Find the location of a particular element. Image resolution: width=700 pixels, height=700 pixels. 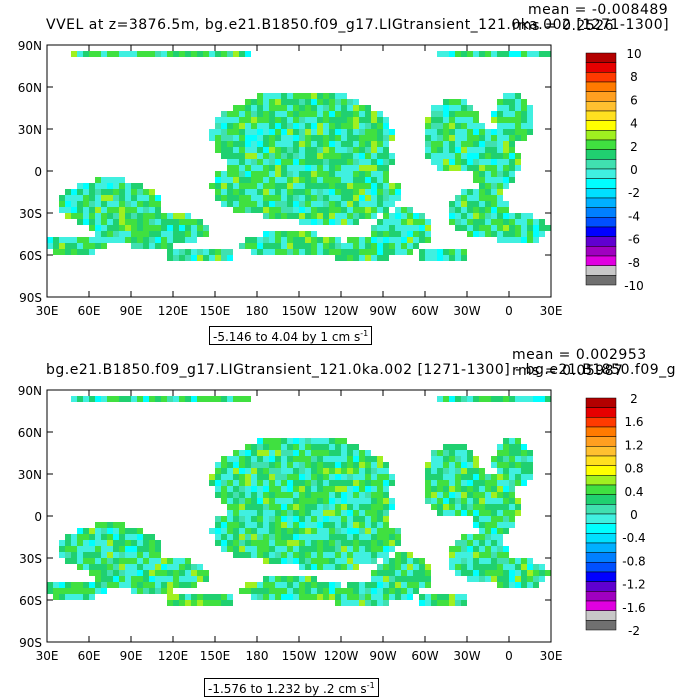

lat-label: 90N is located at coordinates (30, 46).